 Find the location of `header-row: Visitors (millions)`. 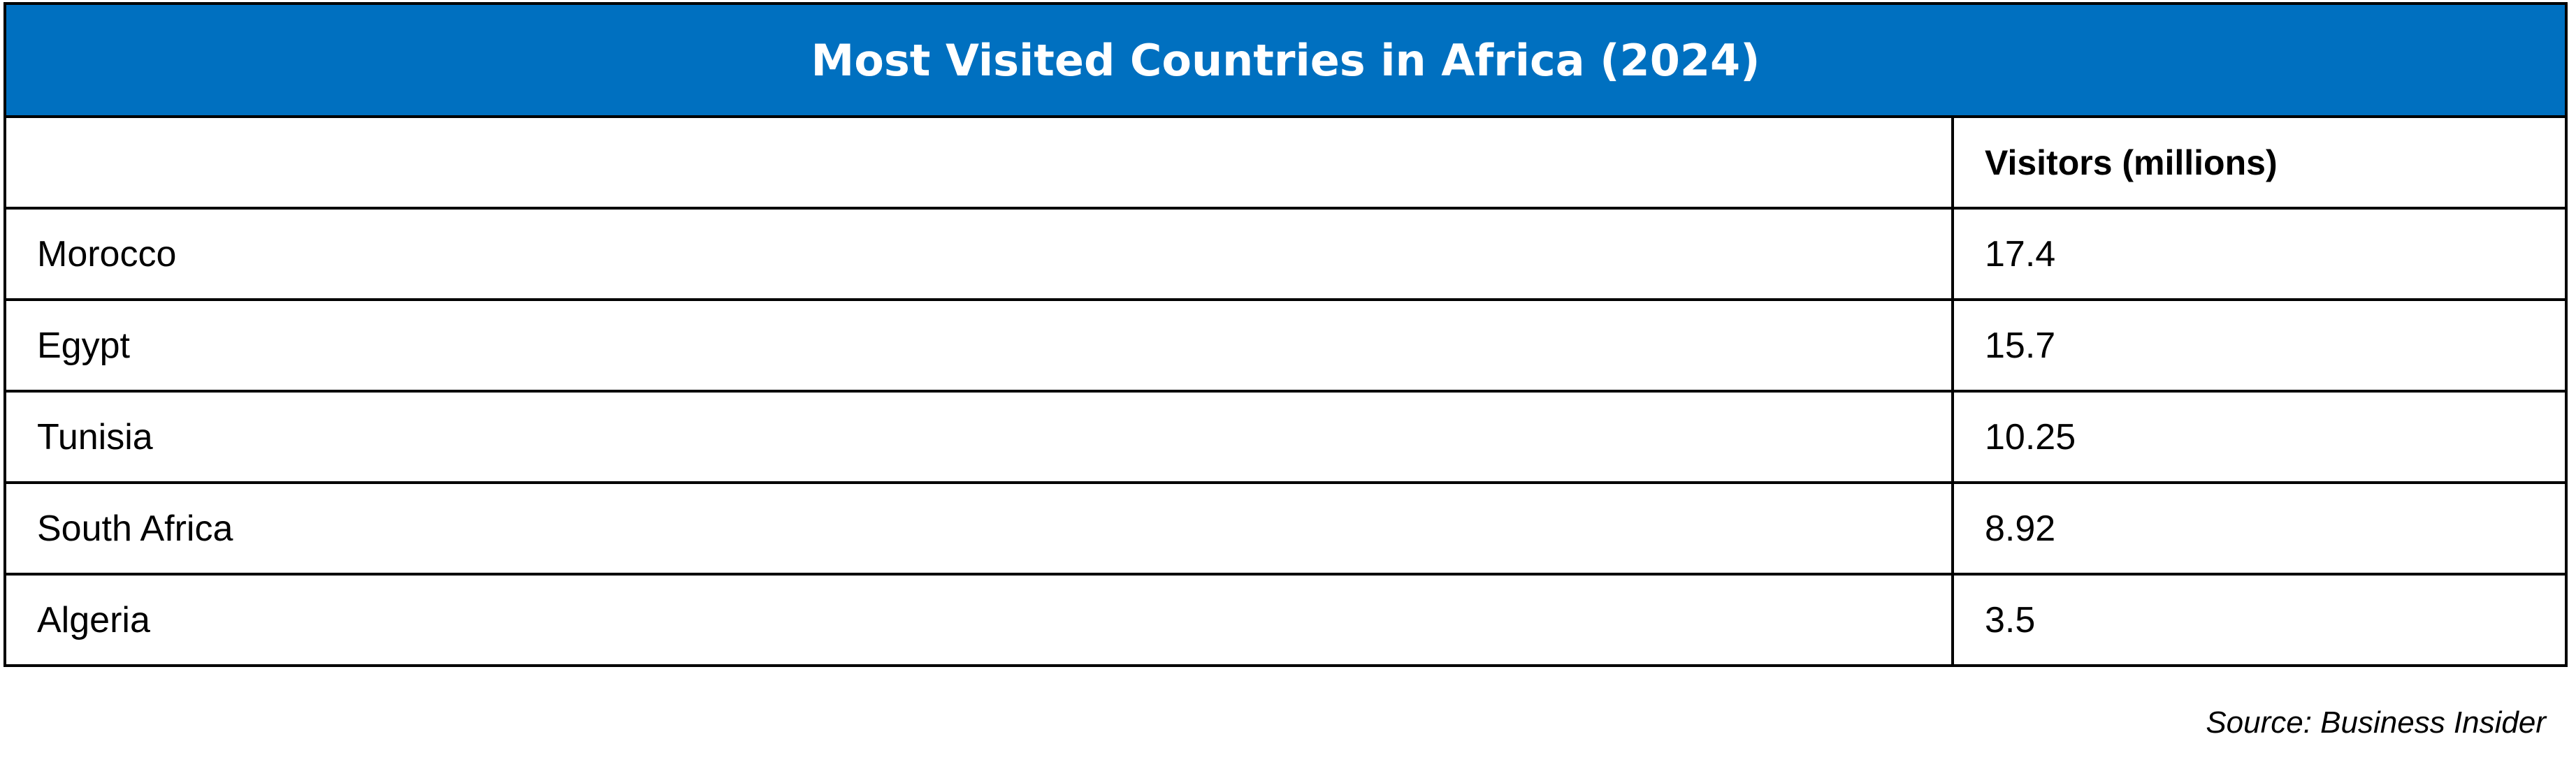

header-row: Visitors (millions) is located at coordinates (1285, 162).